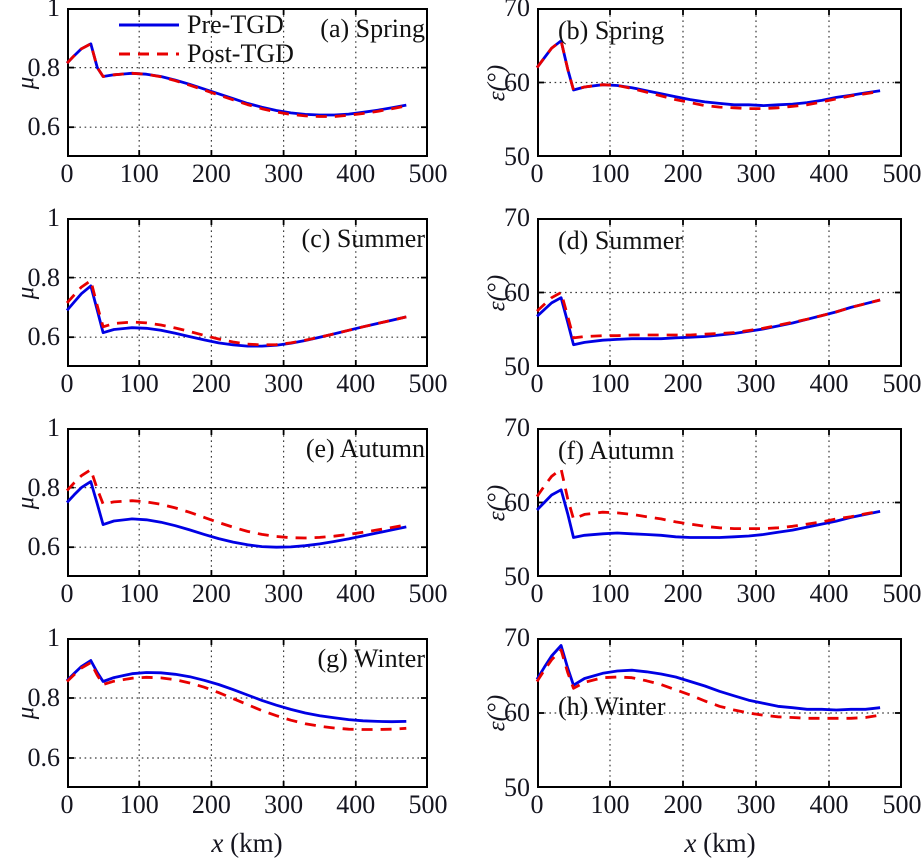  Describe the element at coordinates (496, 713) in the screenshot. I see `y-axis-label-h: ε(°)` at that location.